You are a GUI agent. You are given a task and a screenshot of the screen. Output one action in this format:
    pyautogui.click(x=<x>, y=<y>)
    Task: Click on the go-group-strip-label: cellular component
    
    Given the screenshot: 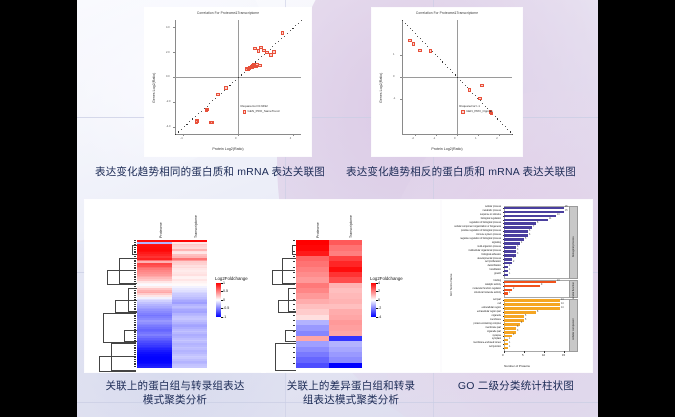 What is the action you would take?
    pyautogui.click(x=573, y=328)
    